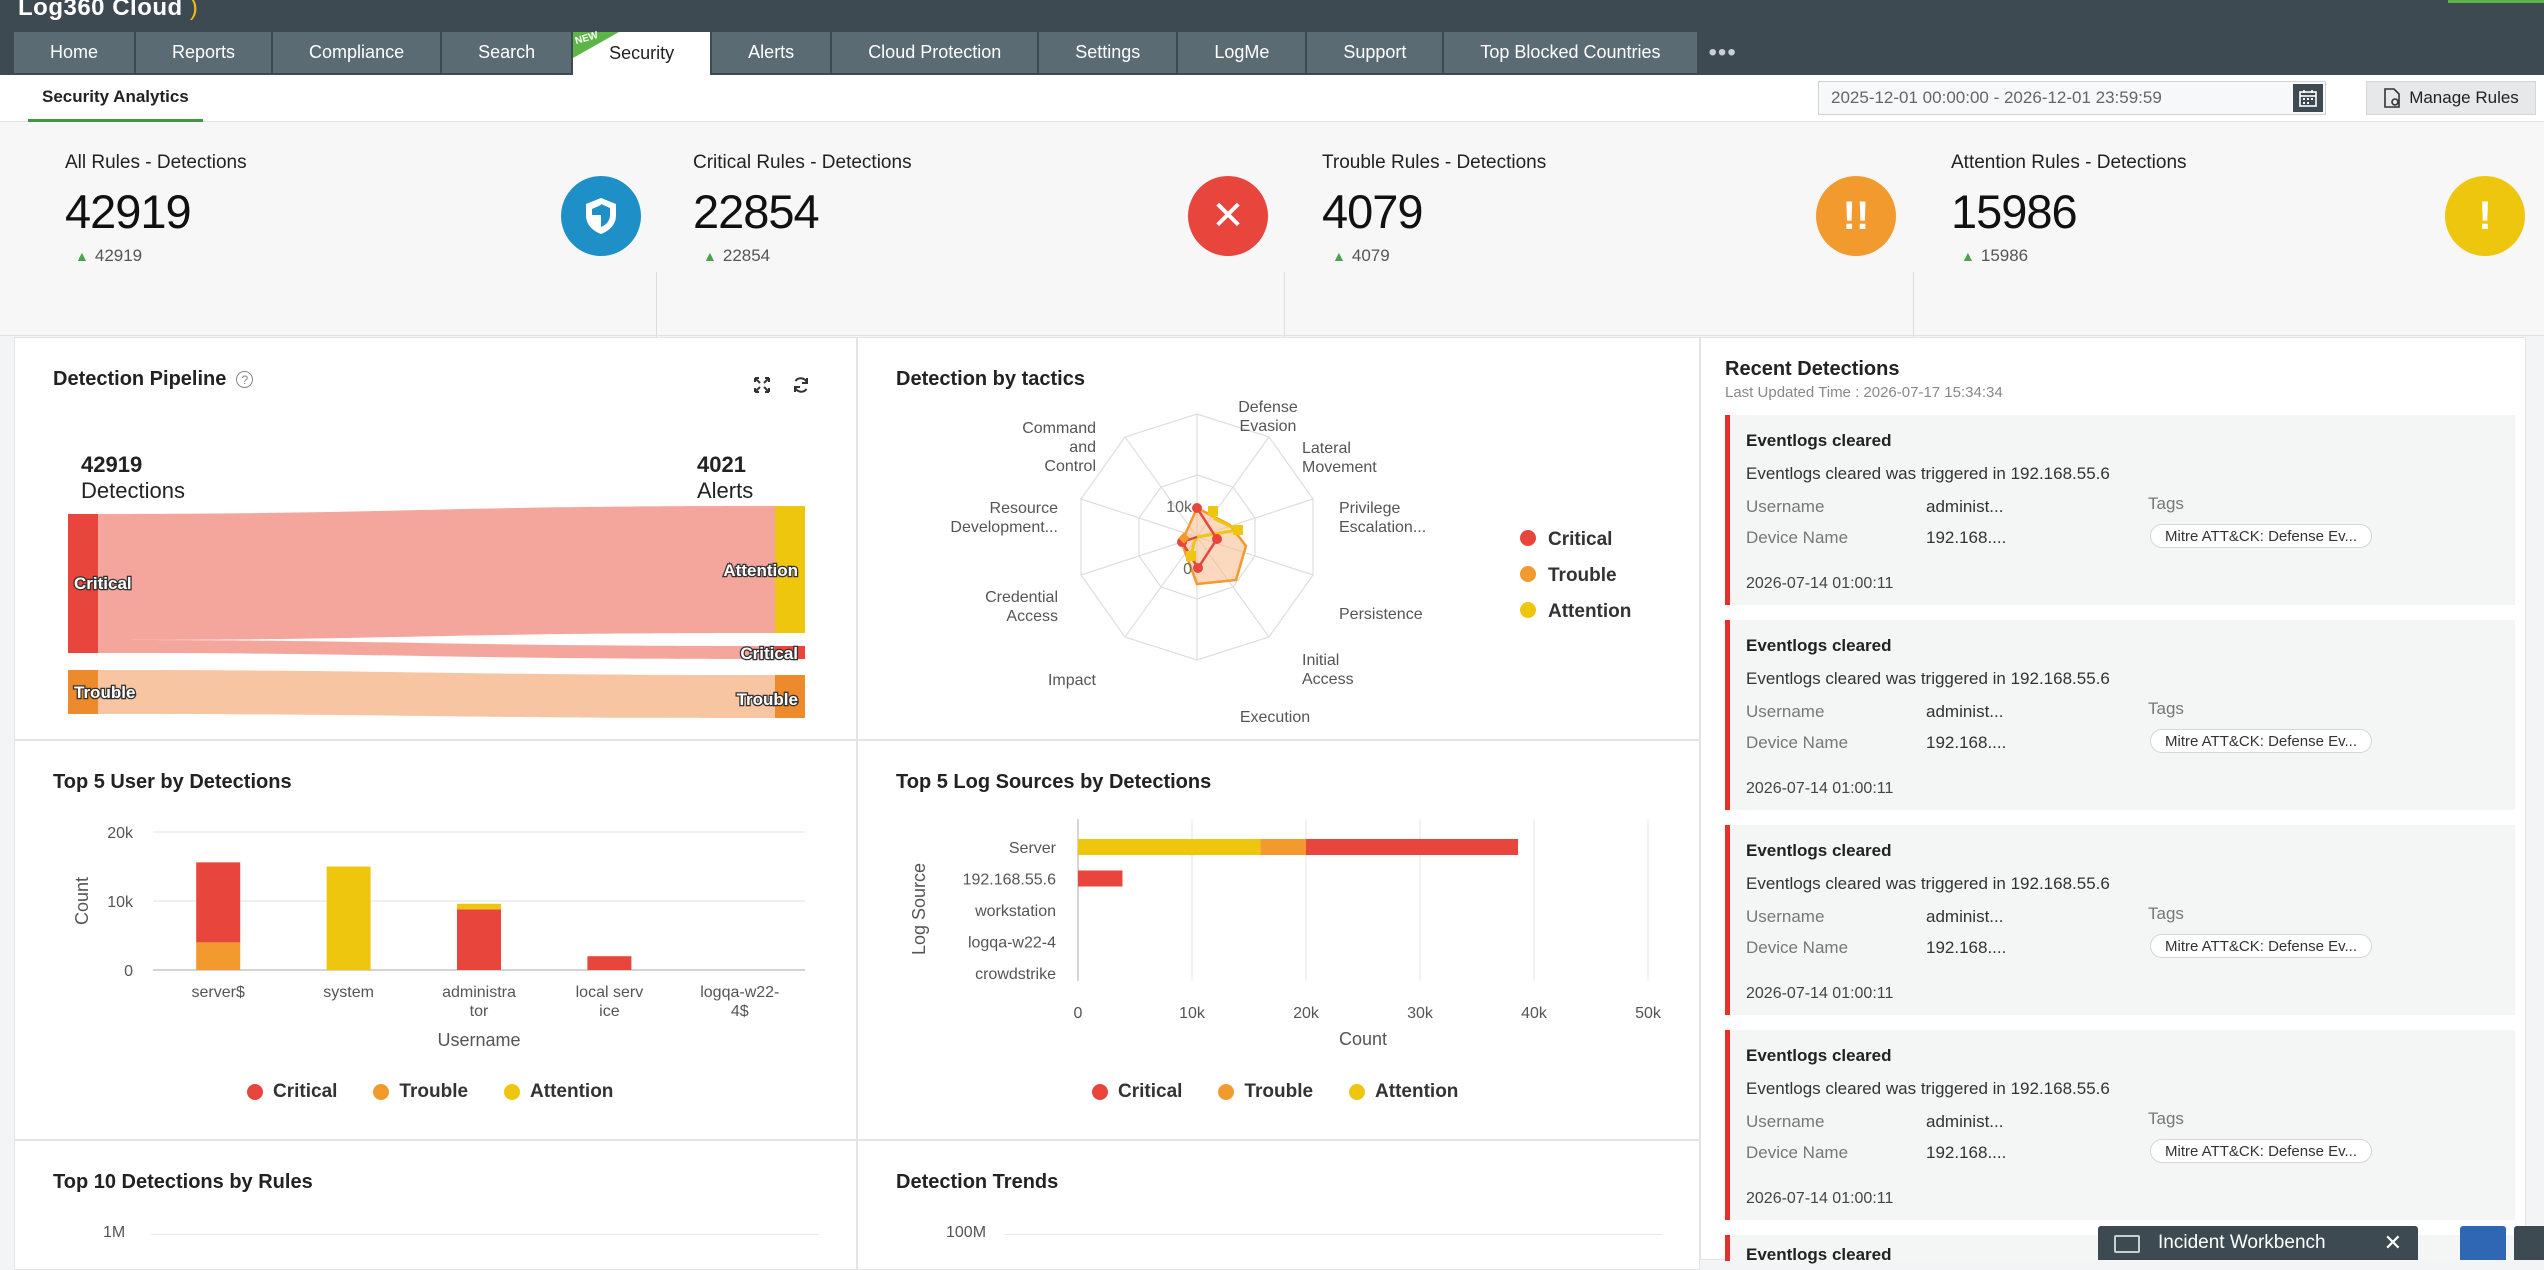 This screenshot has height=1270, width=2544. What do you see at coordinates (357, 52) in the screenshot?
I see `tab-compliance: Compliance` at bounding box center [357, 52].